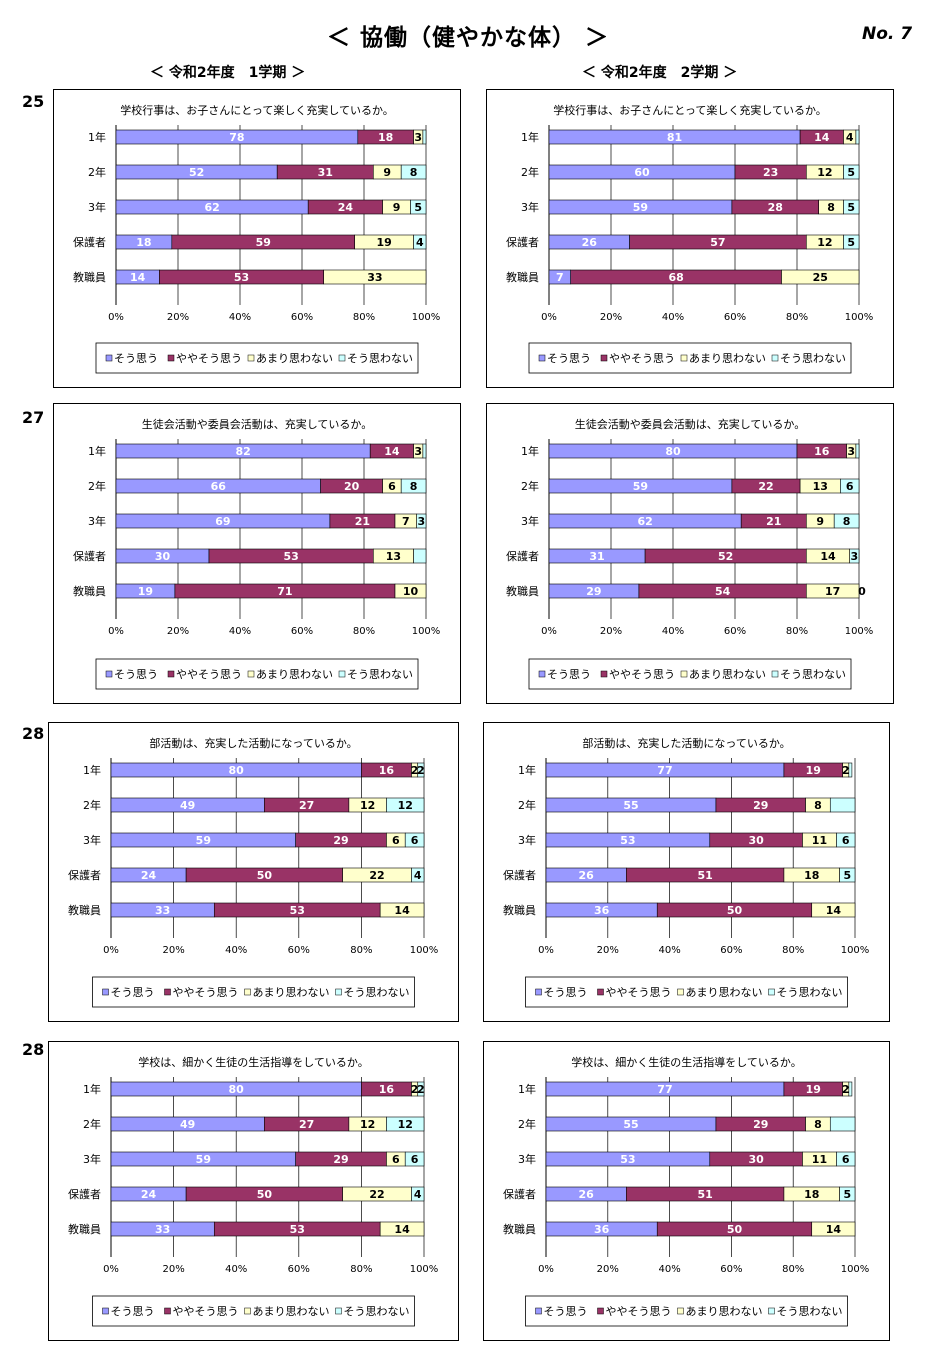  Describe the element at coordinates (415, 1089) in the screenshot. I see `data-label: 2` at that location.